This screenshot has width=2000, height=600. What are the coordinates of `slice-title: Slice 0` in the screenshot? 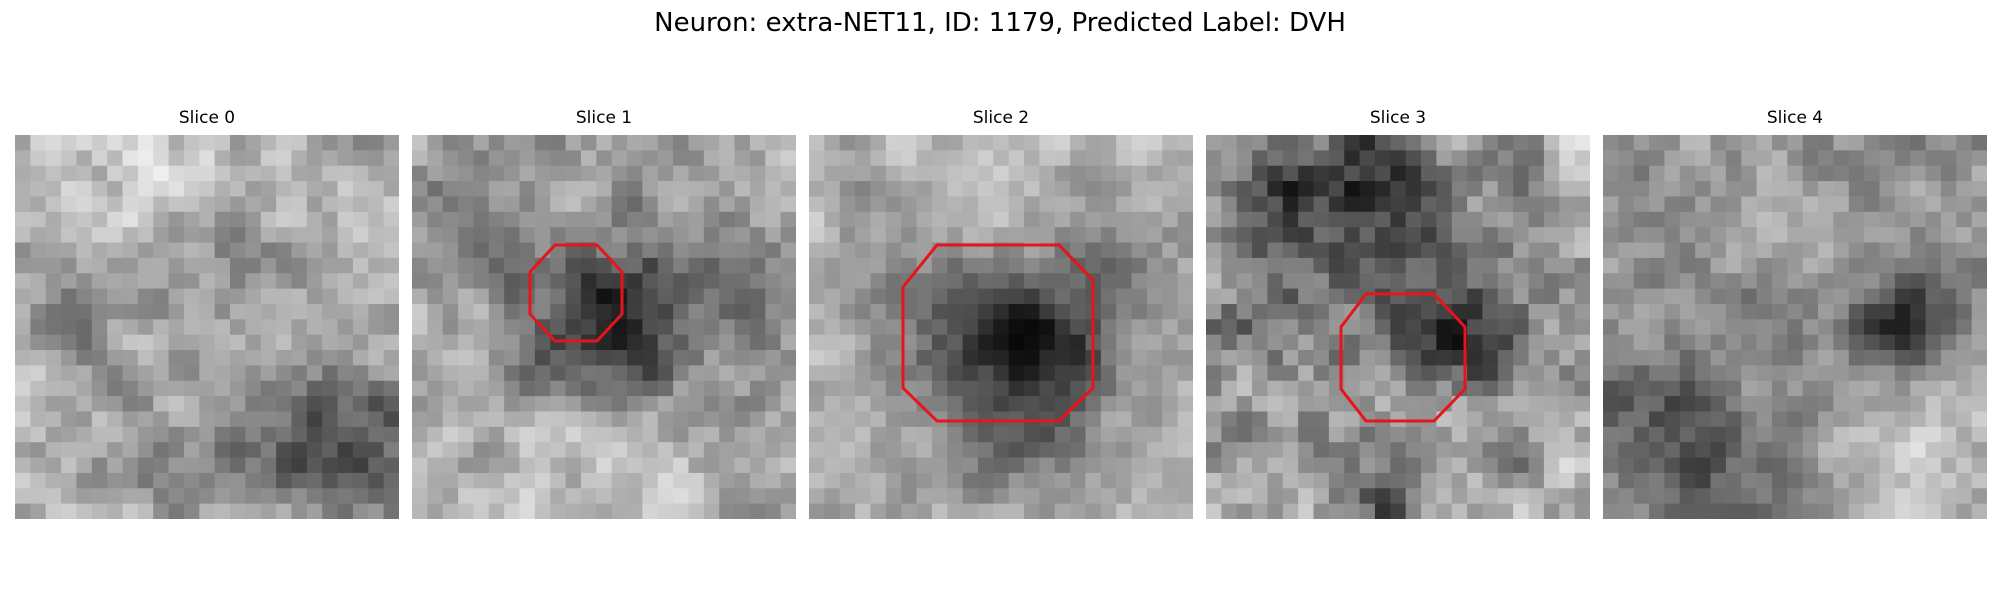 It's located at (207, 118).